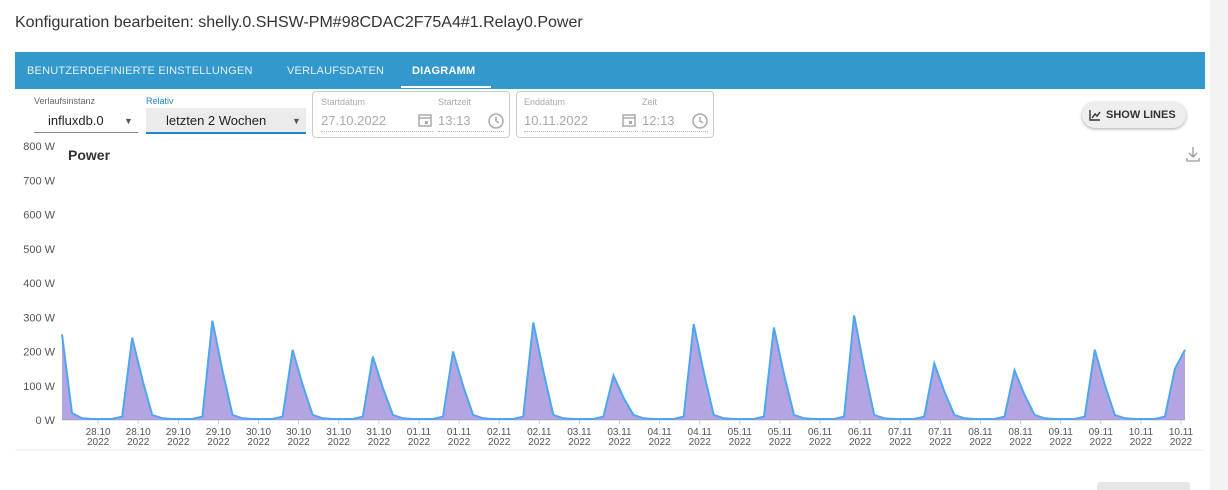 The width and height of the screenshot is (1228, 490). I want to click on tab: BENUTZERDEFINIERTE EINSTELLUNGEN, so click(140, 71).